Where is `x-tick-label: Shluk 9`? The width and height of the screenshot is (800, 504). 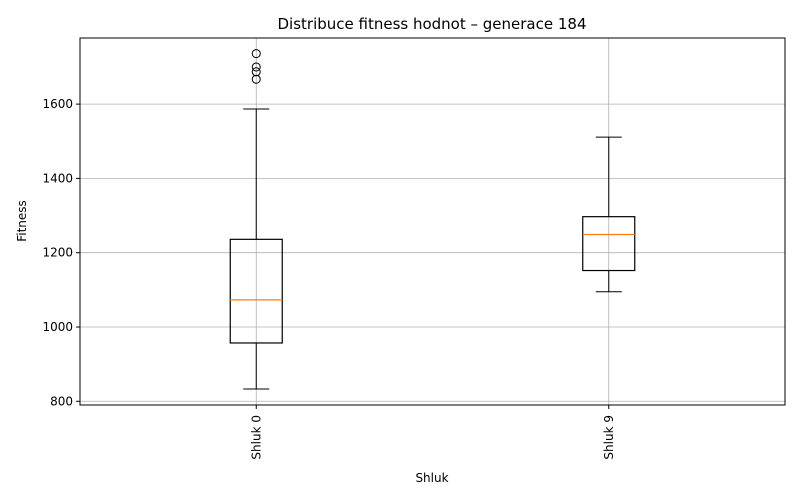
x-tick-label: Shluk 9 is located at coordinates (609, 437).